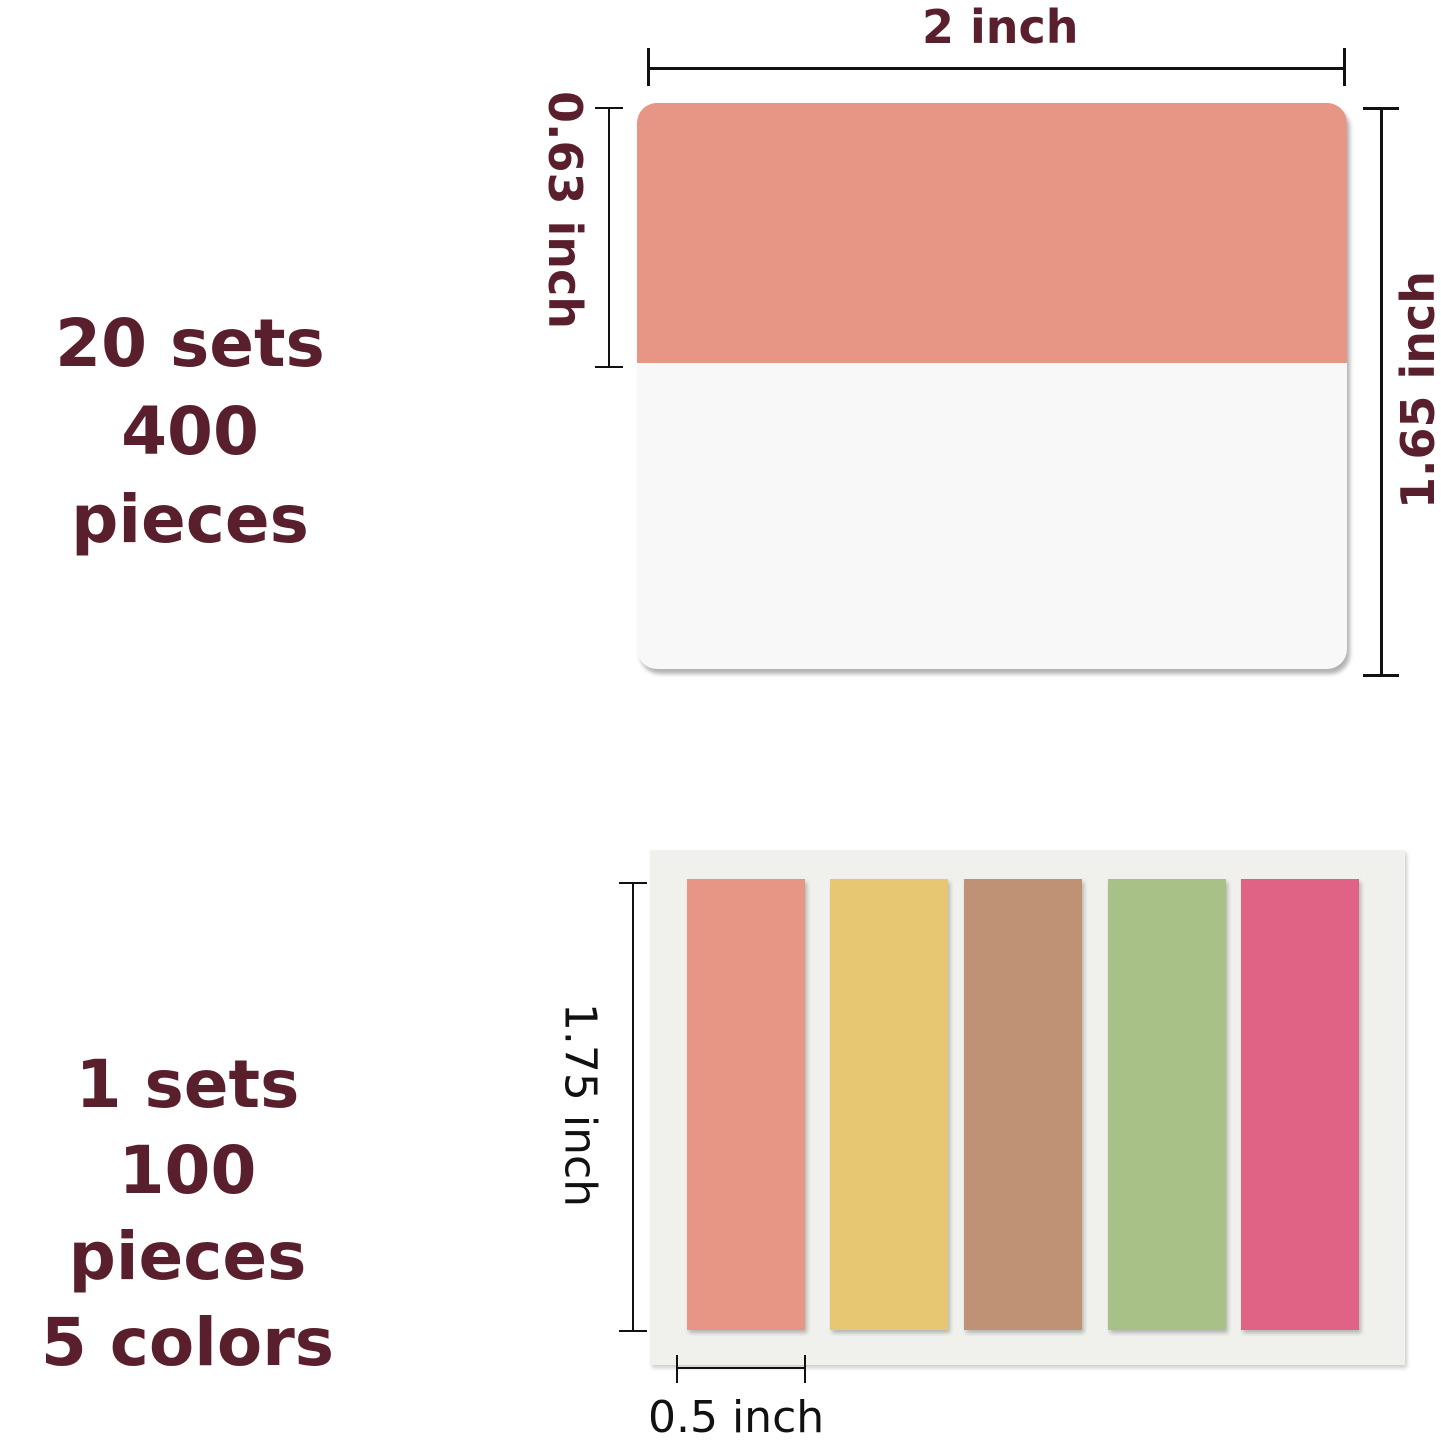 Image resolution: width=1441 pixels, height=1443 pixels. Describe the element at coordinates (565, 210) in the screenshot. I see `band-label: 0.63 inch` at that location.